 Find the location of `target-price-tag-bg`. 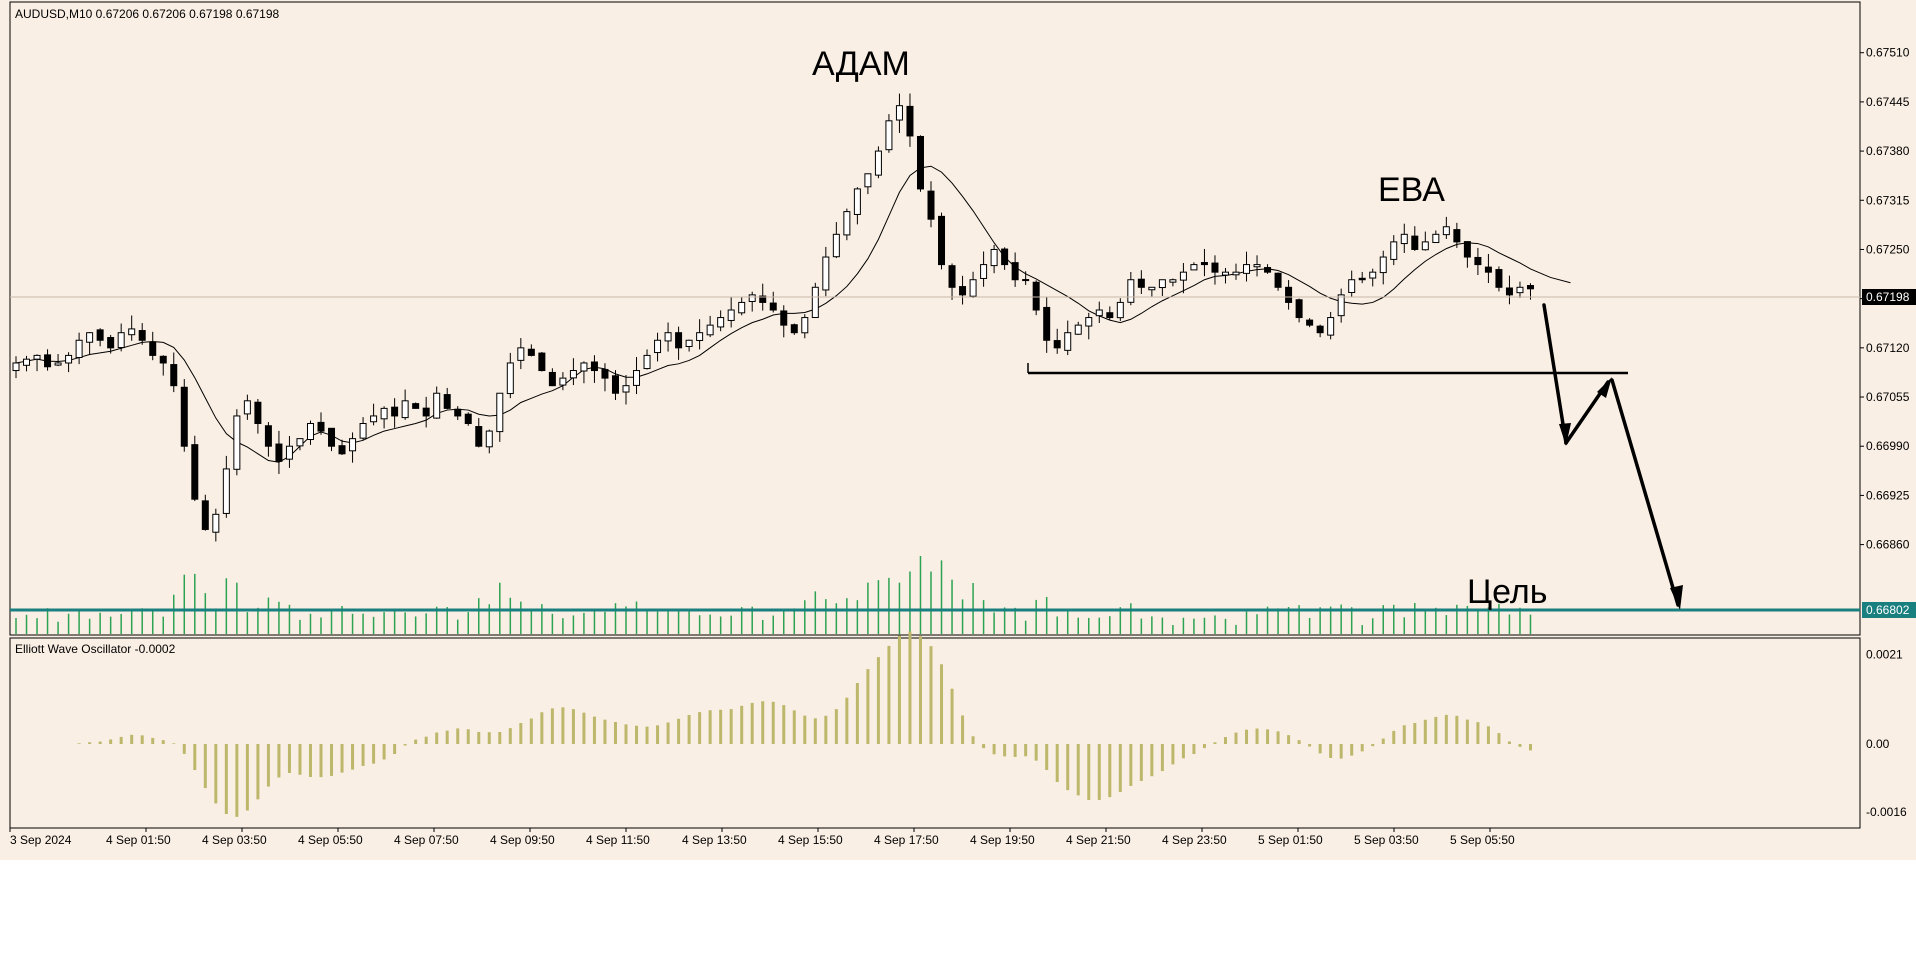

target-price-tag-bg is located at coordinates (1889, 610).